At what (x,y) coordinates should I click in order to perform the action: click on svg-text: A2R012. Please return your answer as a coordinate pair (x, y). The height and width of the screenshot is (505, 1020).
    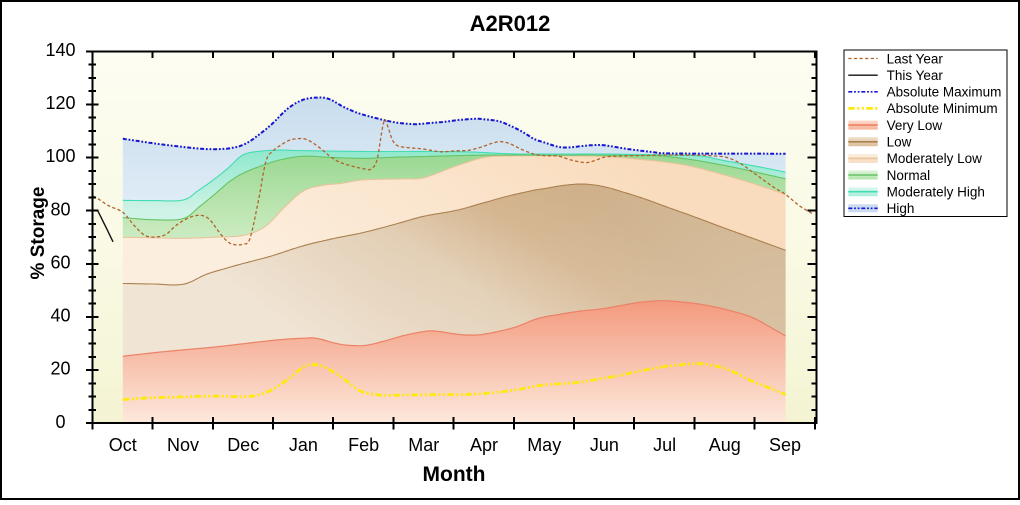
    Looking at the image, I should click on (510, 23).